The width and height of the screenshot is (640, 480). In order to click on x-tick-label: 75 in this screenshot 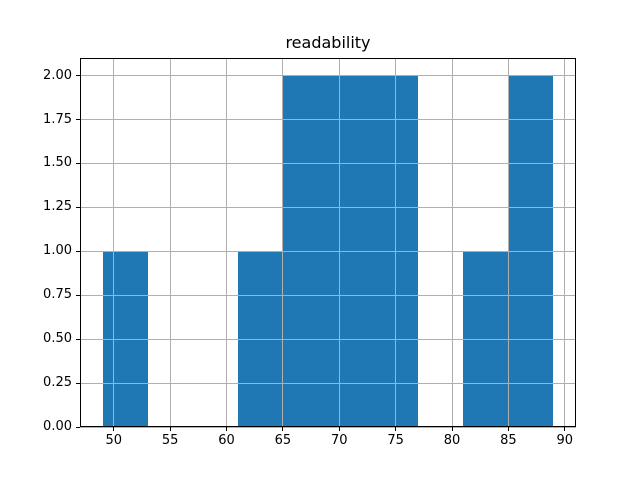, I will do `click(395, 440)`.